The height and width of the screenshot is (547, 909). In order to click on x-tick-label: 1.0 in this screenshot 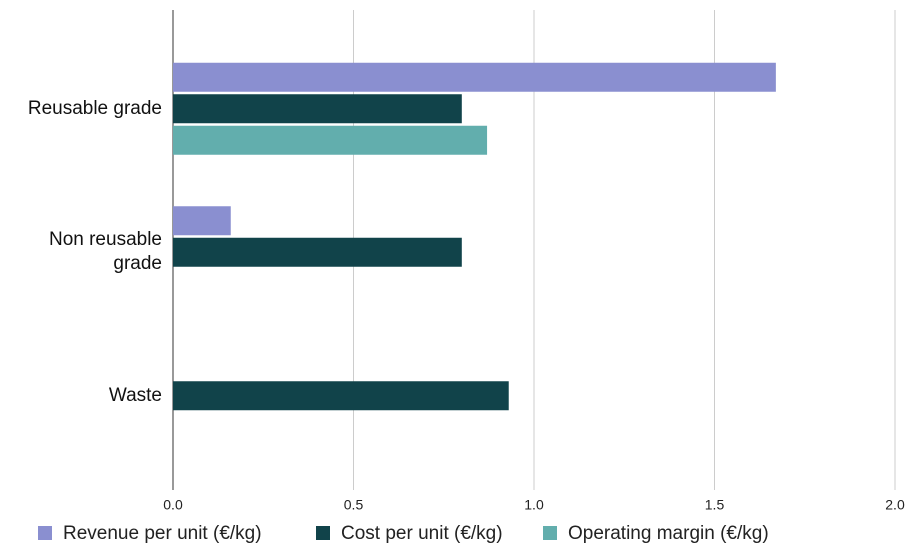, I will do `click(534, 505)`.